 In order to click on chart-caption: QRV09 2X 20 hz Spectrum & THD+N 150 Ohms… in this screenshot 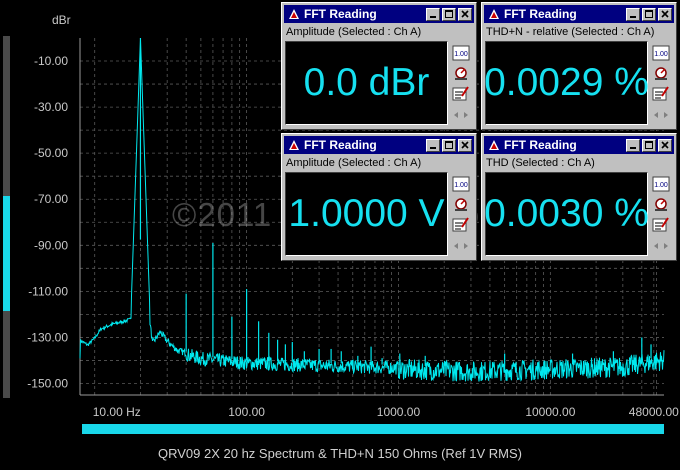, I will do `click(340, 453)`.